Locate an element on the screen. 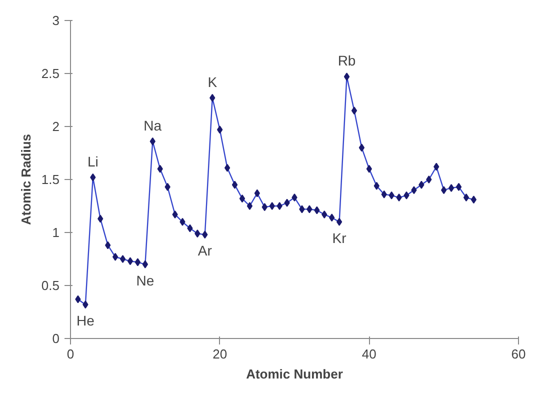 This screenshot has height=400, width=550. y-tick-label: 1.5 is located at coordinates (50, 179).